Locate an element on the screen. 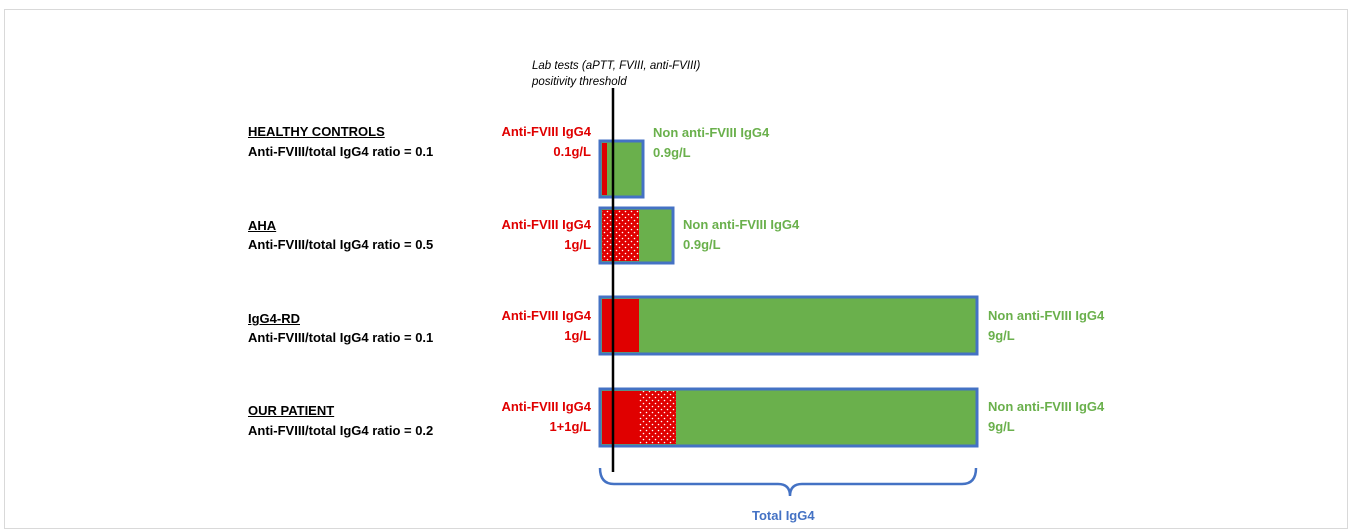 This screenshot has width=1354, height=529. healthy-bar-border is located at coordinates (621, 169).